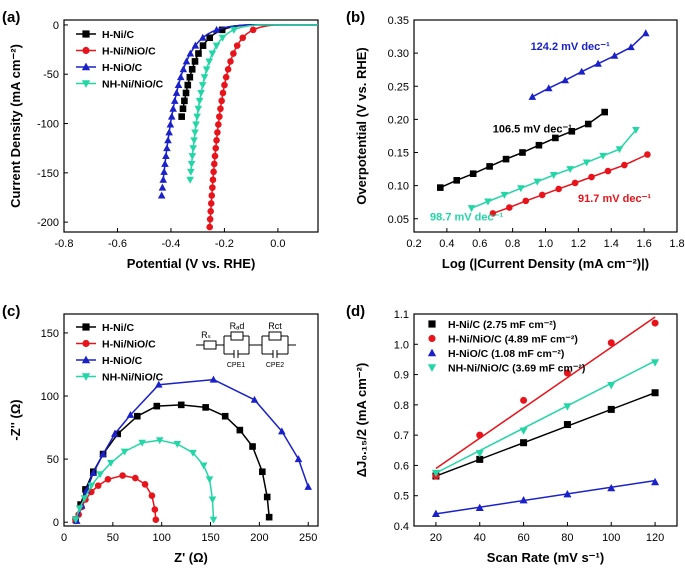 The width and height of the screenshot is (685, 569). Describe the element at coordinates (545, 263) in the screenshot. I see `x-axis-label: Log (|Current Density (mA cm⁻²)|)` at that location.